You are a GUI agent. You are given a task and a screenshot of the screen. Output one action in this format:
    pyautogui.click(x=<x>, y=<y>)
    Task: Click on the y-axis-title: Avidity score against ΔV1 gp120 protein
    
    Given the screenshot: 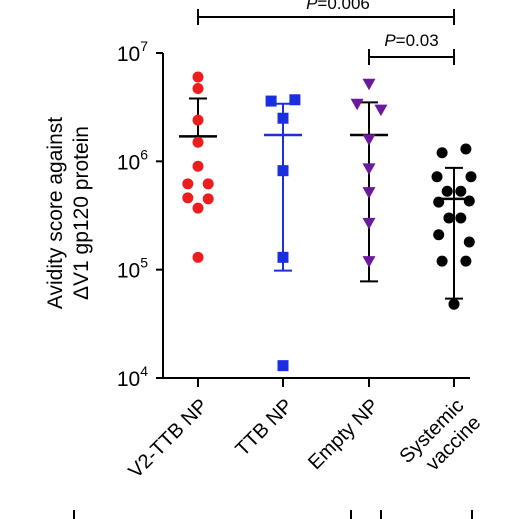 What is the action you would take?
    pyautogui.click(x=68, y=213)
    